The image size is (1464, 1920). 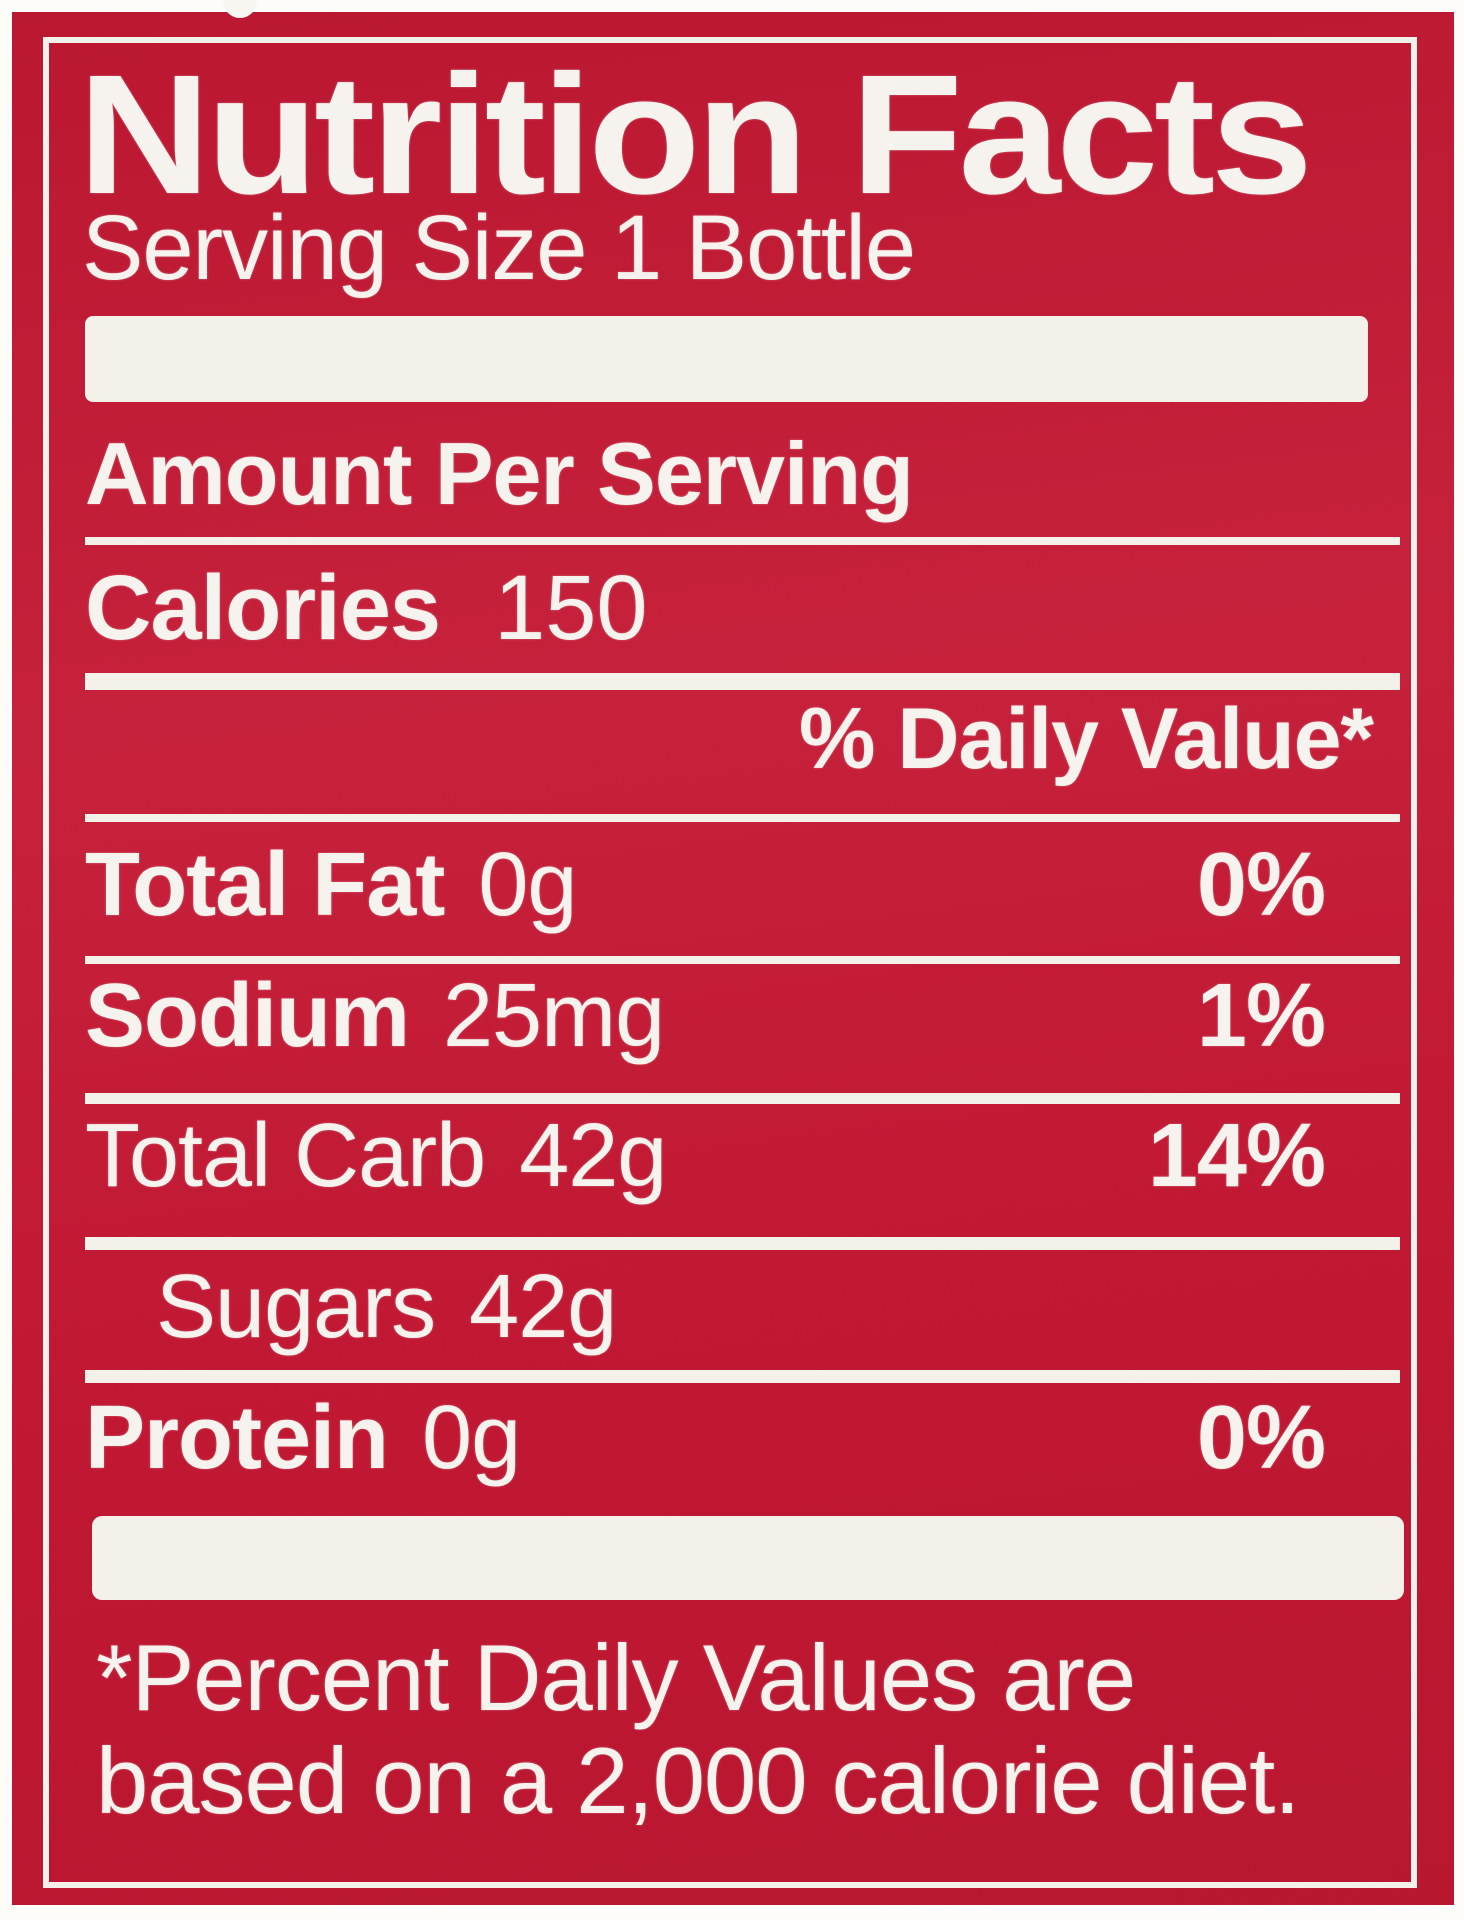 I want to click on label-title: Nutrition Facts, so click(x=695, y=135).